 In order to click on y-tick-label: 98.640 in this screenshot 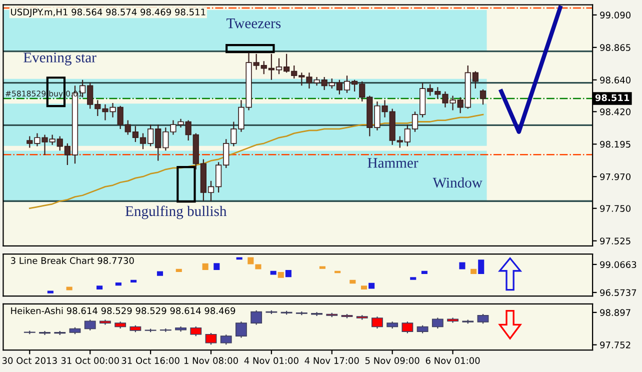, I will do `click(615, 80)`.